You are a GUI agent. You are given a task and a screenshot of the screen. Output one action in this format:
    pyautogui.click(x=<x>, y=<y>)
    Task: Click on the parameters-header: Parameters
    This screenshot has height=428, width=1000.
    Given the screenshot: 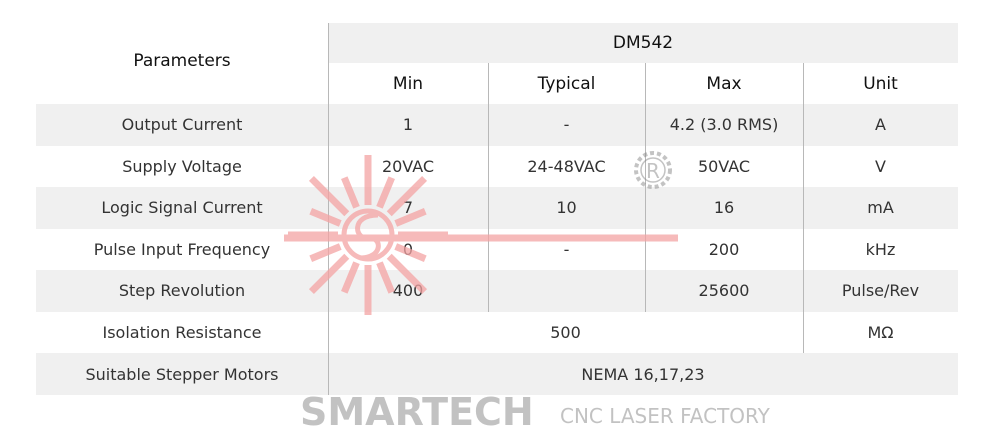 What is the action you would take?
    pyautogui.click(x=182, y=61)
    